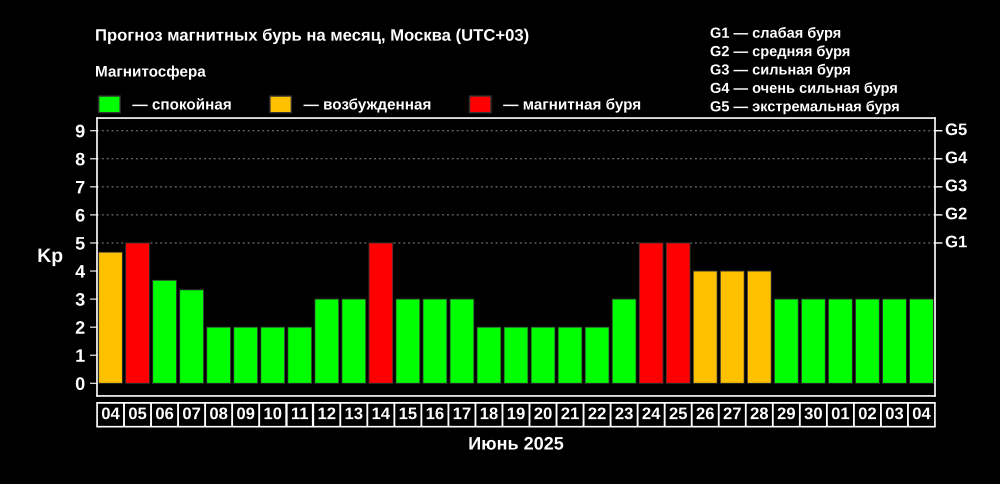  Describe the element at coordinates (571, 105) in the screenshot. I see `legend-label: — магнитная буря` at that location.